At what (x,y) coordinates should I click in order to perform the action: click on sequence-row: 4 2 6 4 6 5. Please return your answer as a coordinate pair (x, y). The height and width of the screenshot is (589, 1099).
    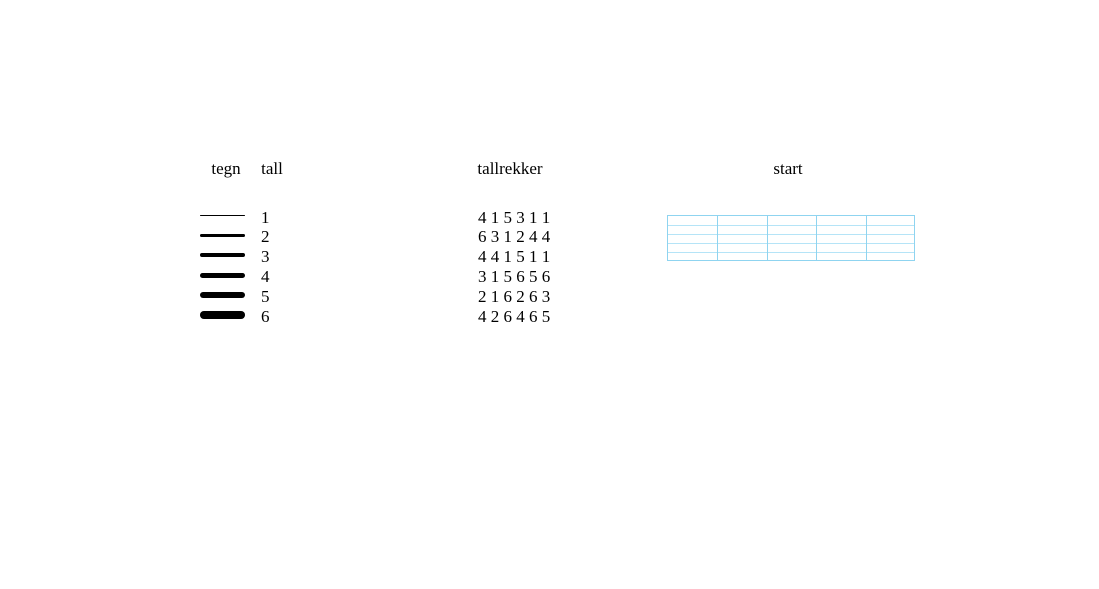
    Looking at the image, I should click on (514, 316).